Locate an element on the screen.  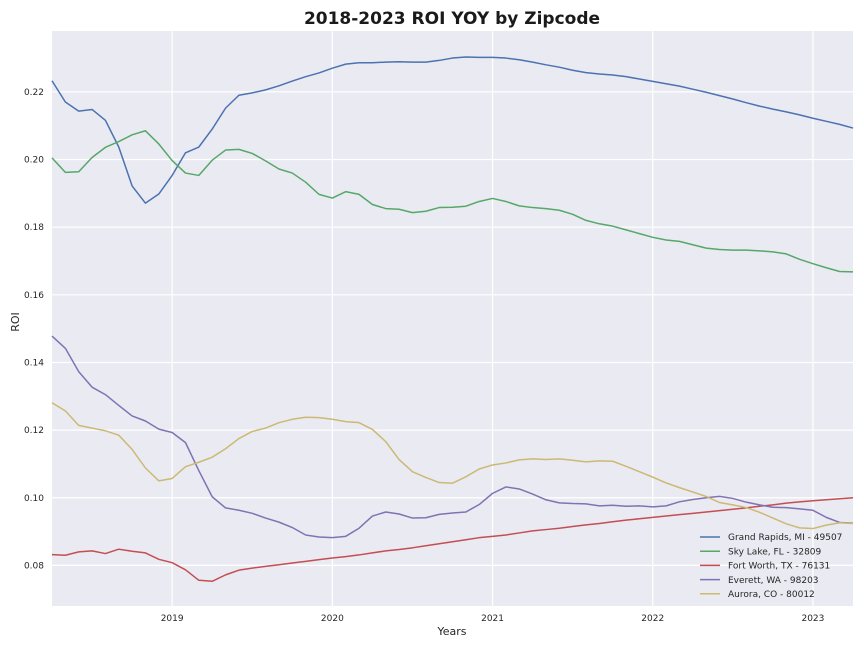
y-tick-label: 0.10 is located at coordinates (34, 499).